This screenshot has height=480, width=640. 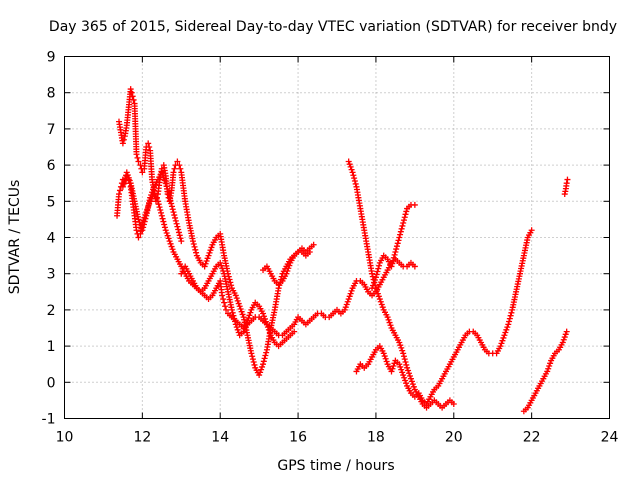 What do you see at coordinates (610, 438) in the screenshot?
I see `x-tick-label: 24` at bounding box center [610, 438].